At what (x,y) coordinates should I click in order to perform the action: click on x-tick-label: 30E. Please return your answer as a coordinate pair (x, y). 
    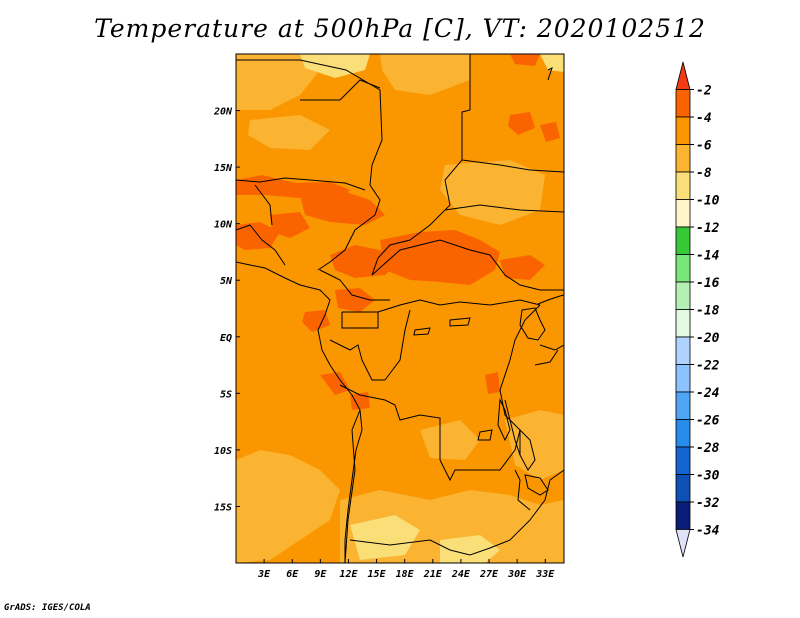
    Looking at the image, I should click on (517, 574).